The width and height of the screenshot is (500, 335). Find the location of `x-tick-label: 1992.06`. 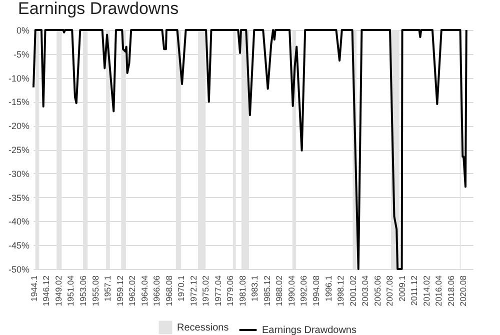

x-tick-label: 1992.06 is located at coordinates (303, 290).